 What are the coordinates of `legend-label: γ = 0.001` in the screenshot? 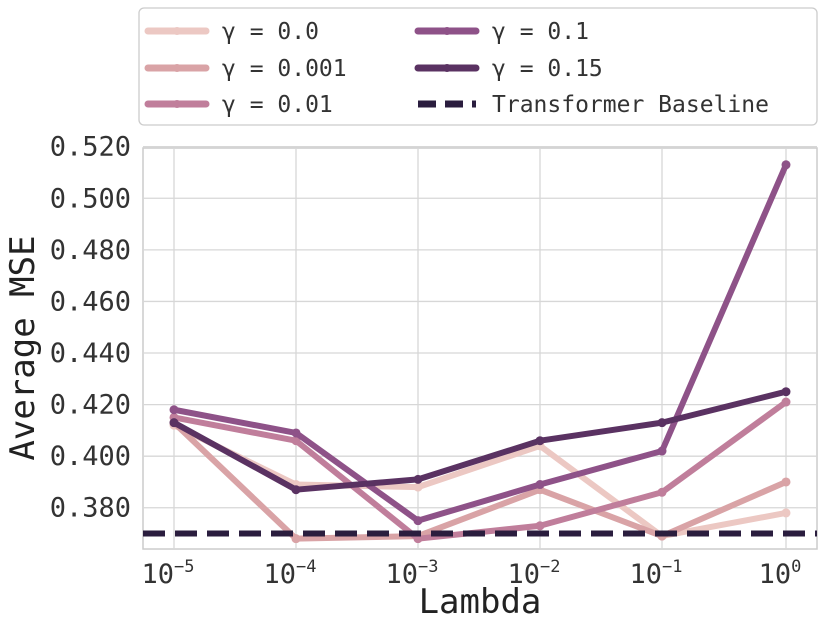 It's located at (284, 69).